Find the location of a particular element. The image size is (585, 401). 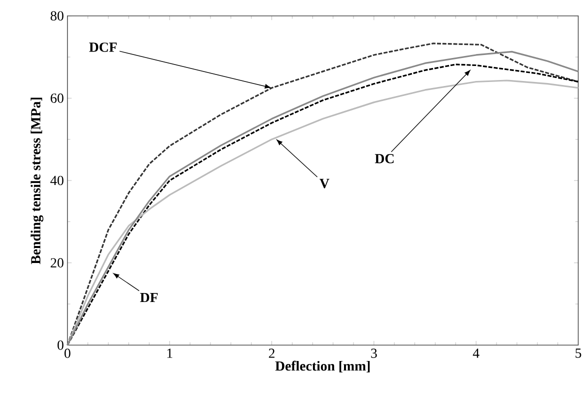

x-axis-title: Deflection [mm] is located at coordinates (322, 366).